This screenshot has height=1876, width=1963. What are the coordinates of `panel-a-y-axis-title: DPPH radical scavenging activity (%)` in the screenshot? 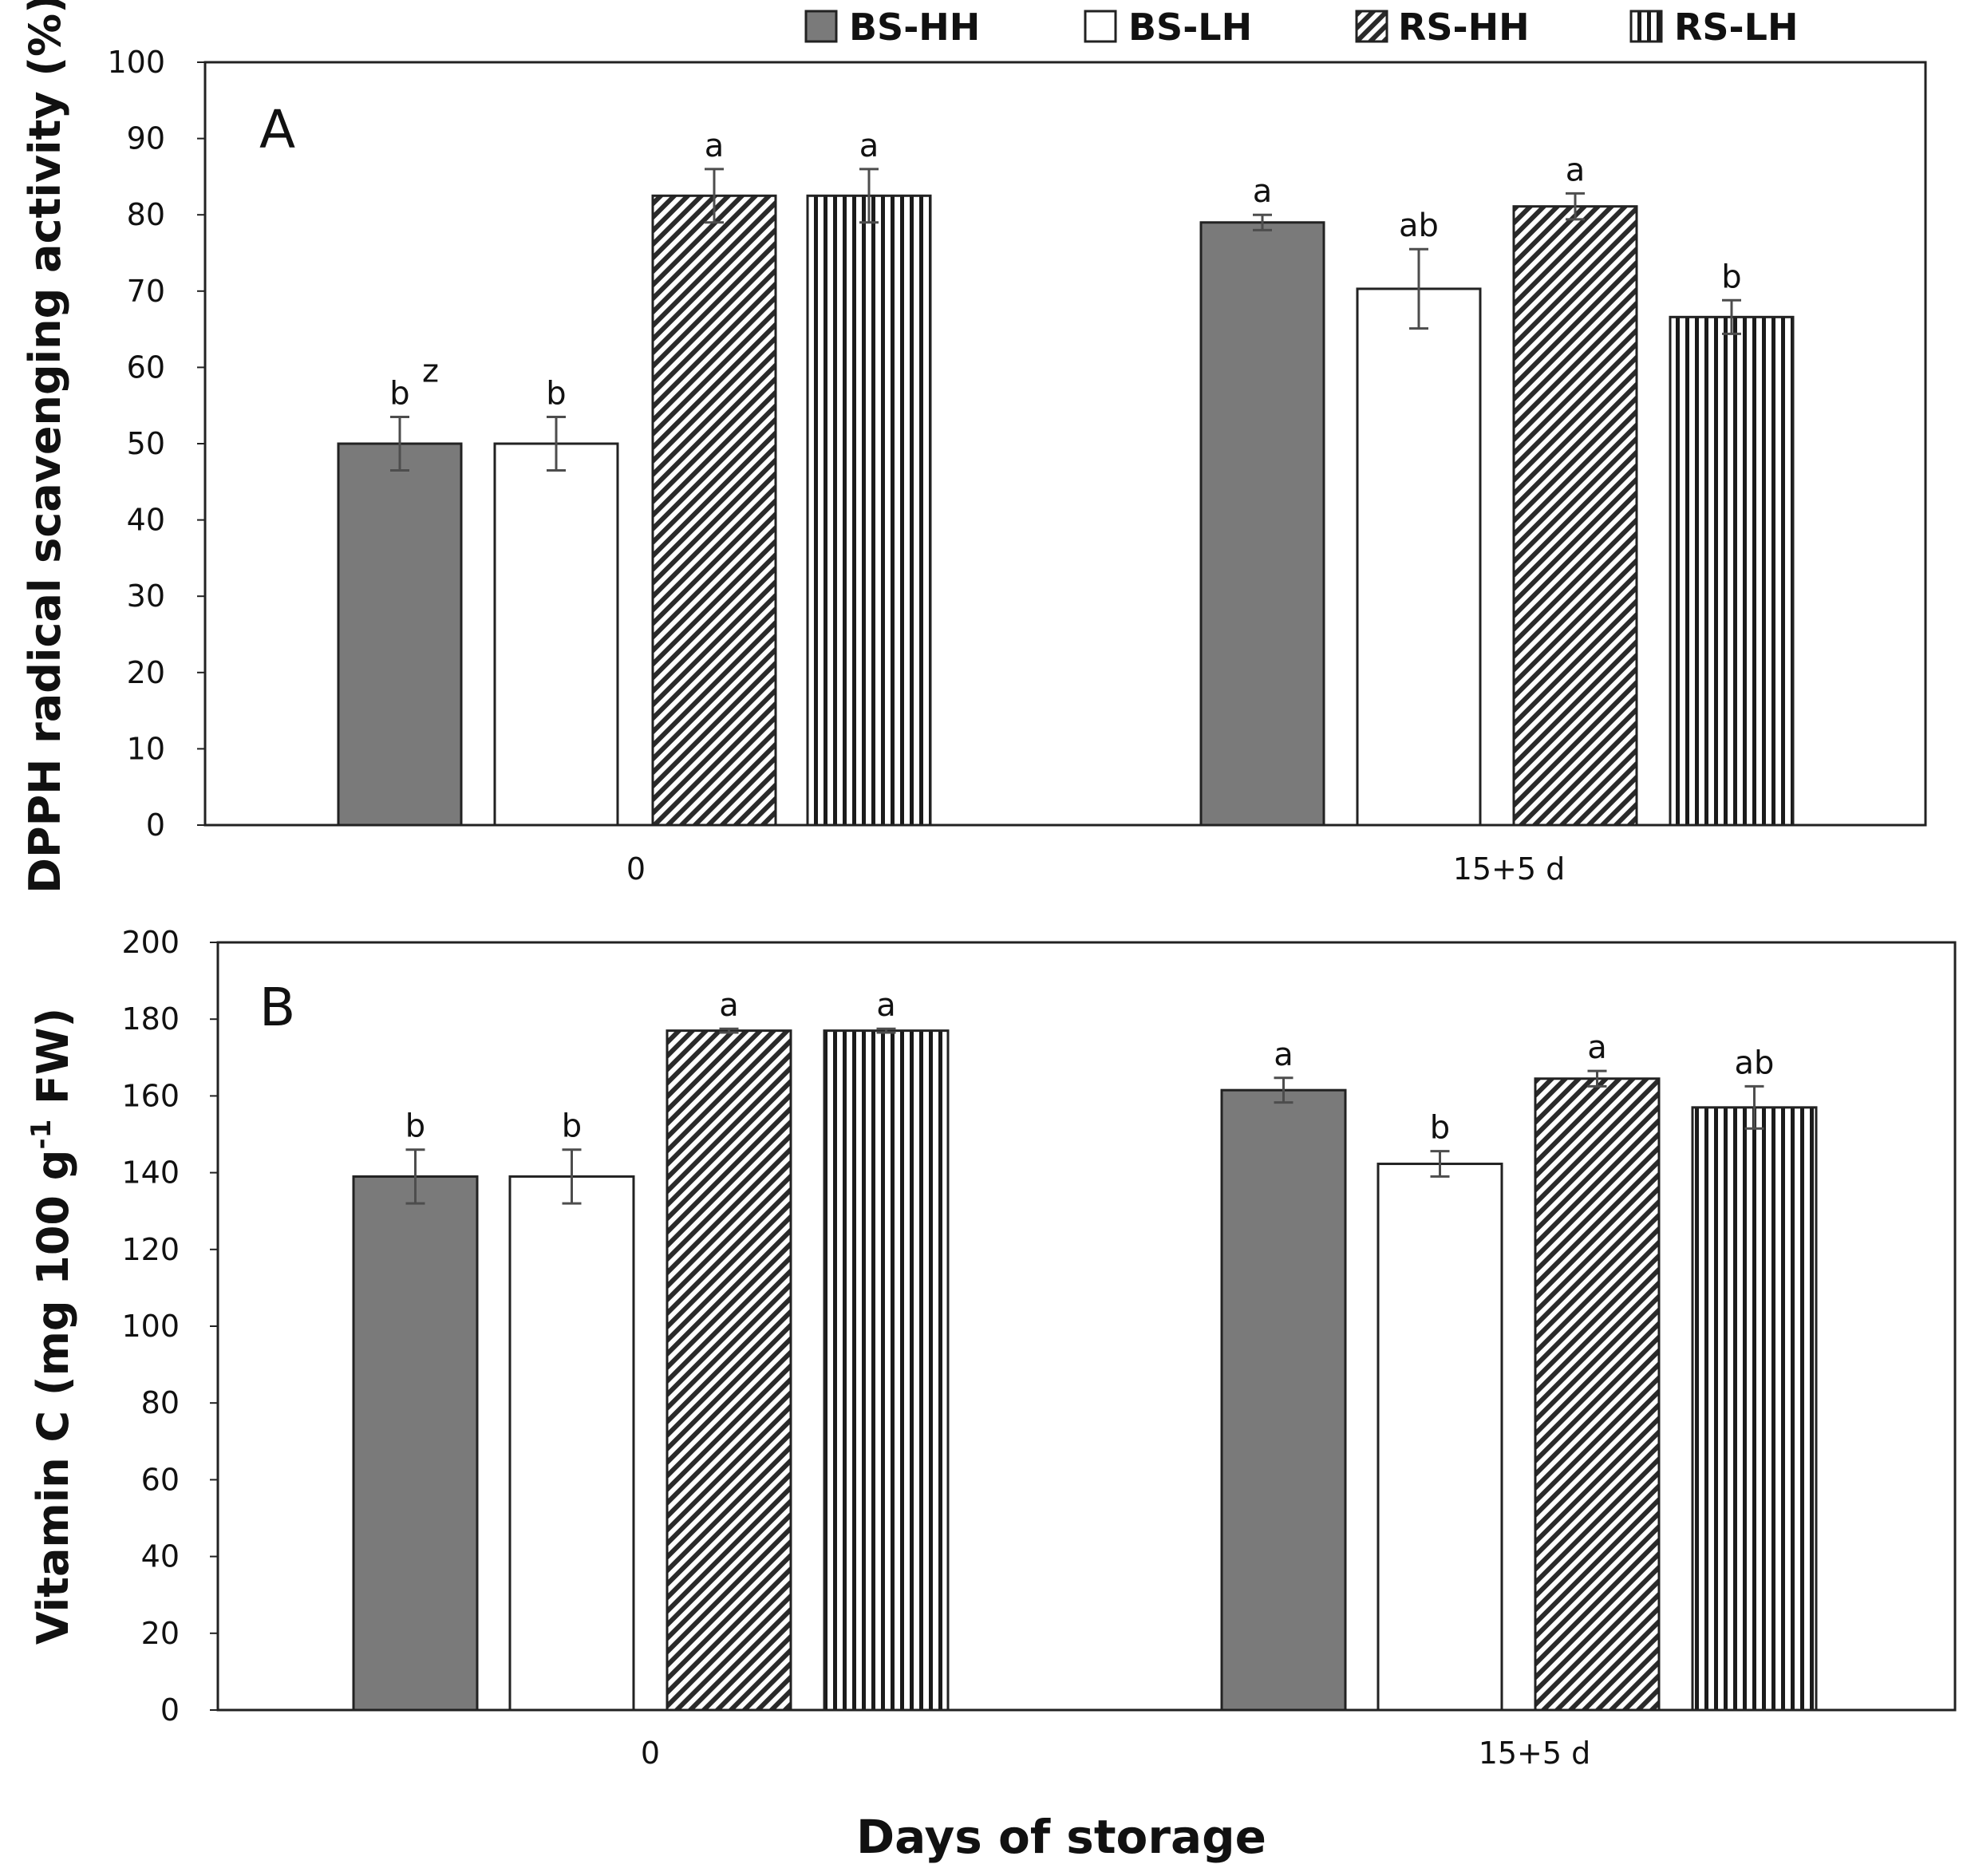 It's located at (45, 447).